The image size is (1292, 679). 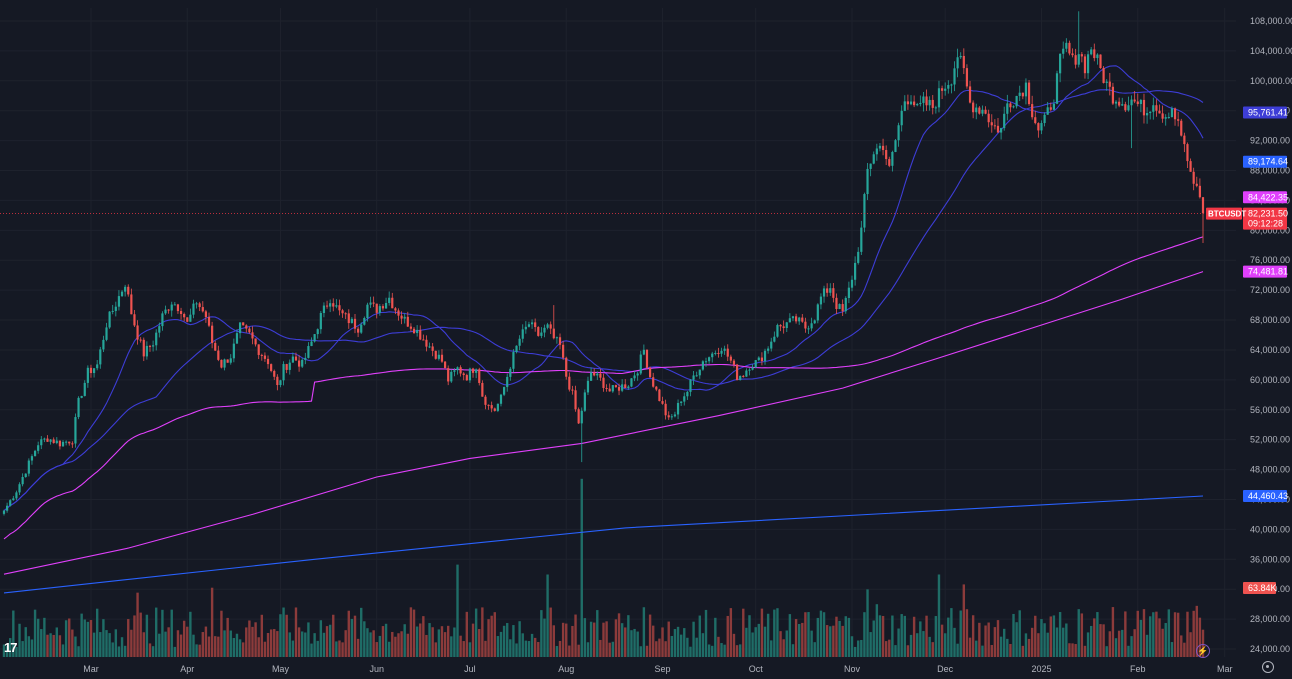 I want to click on price-tick-label: 60,000.00, so click(x=1270, y=380).